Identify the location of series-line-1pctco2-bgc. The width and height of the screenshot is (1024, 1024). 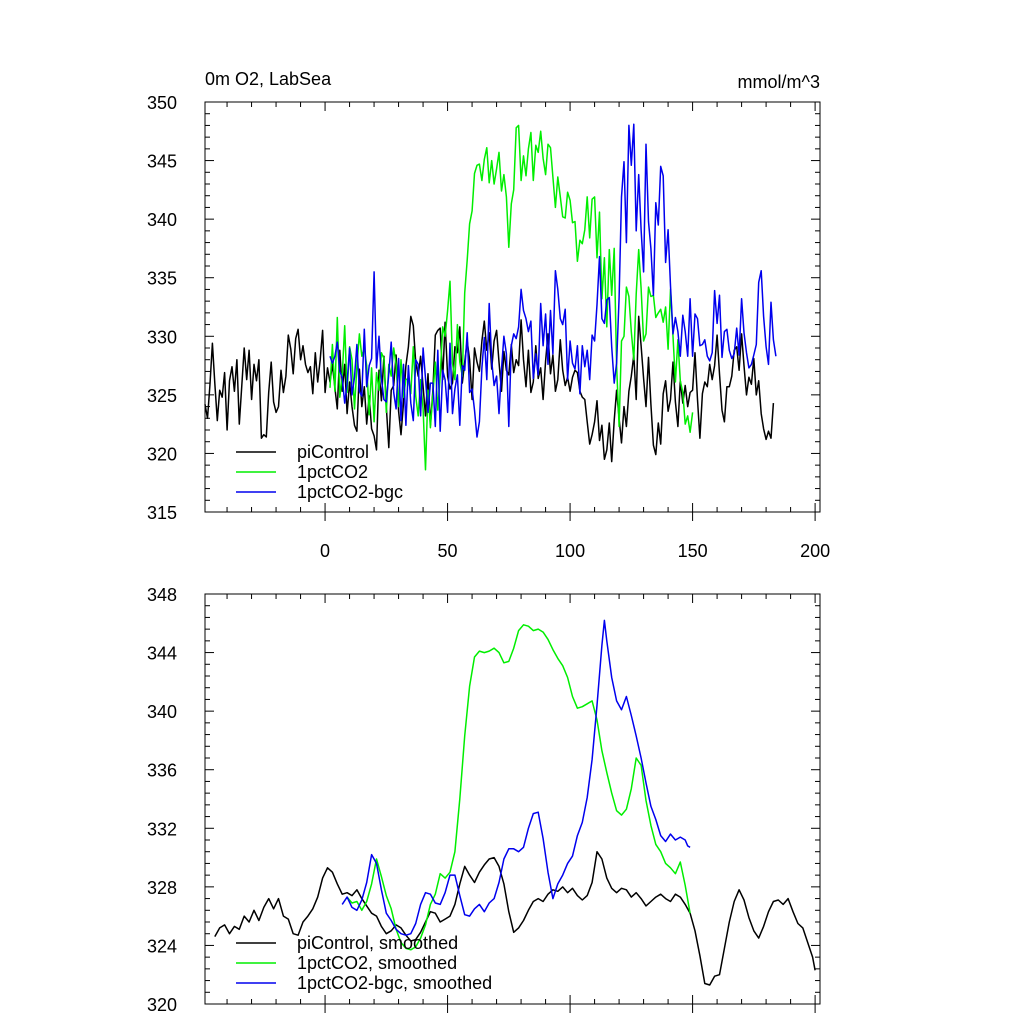
(553, 280).